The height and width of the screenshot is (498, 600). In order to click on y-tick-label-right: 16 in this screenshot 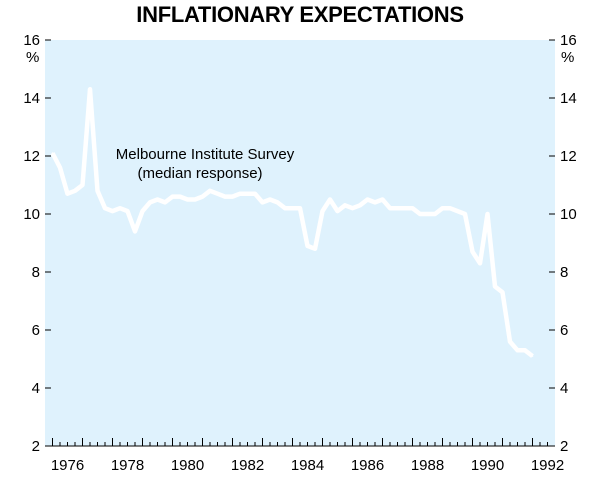, I will do `click(568, 40)`.